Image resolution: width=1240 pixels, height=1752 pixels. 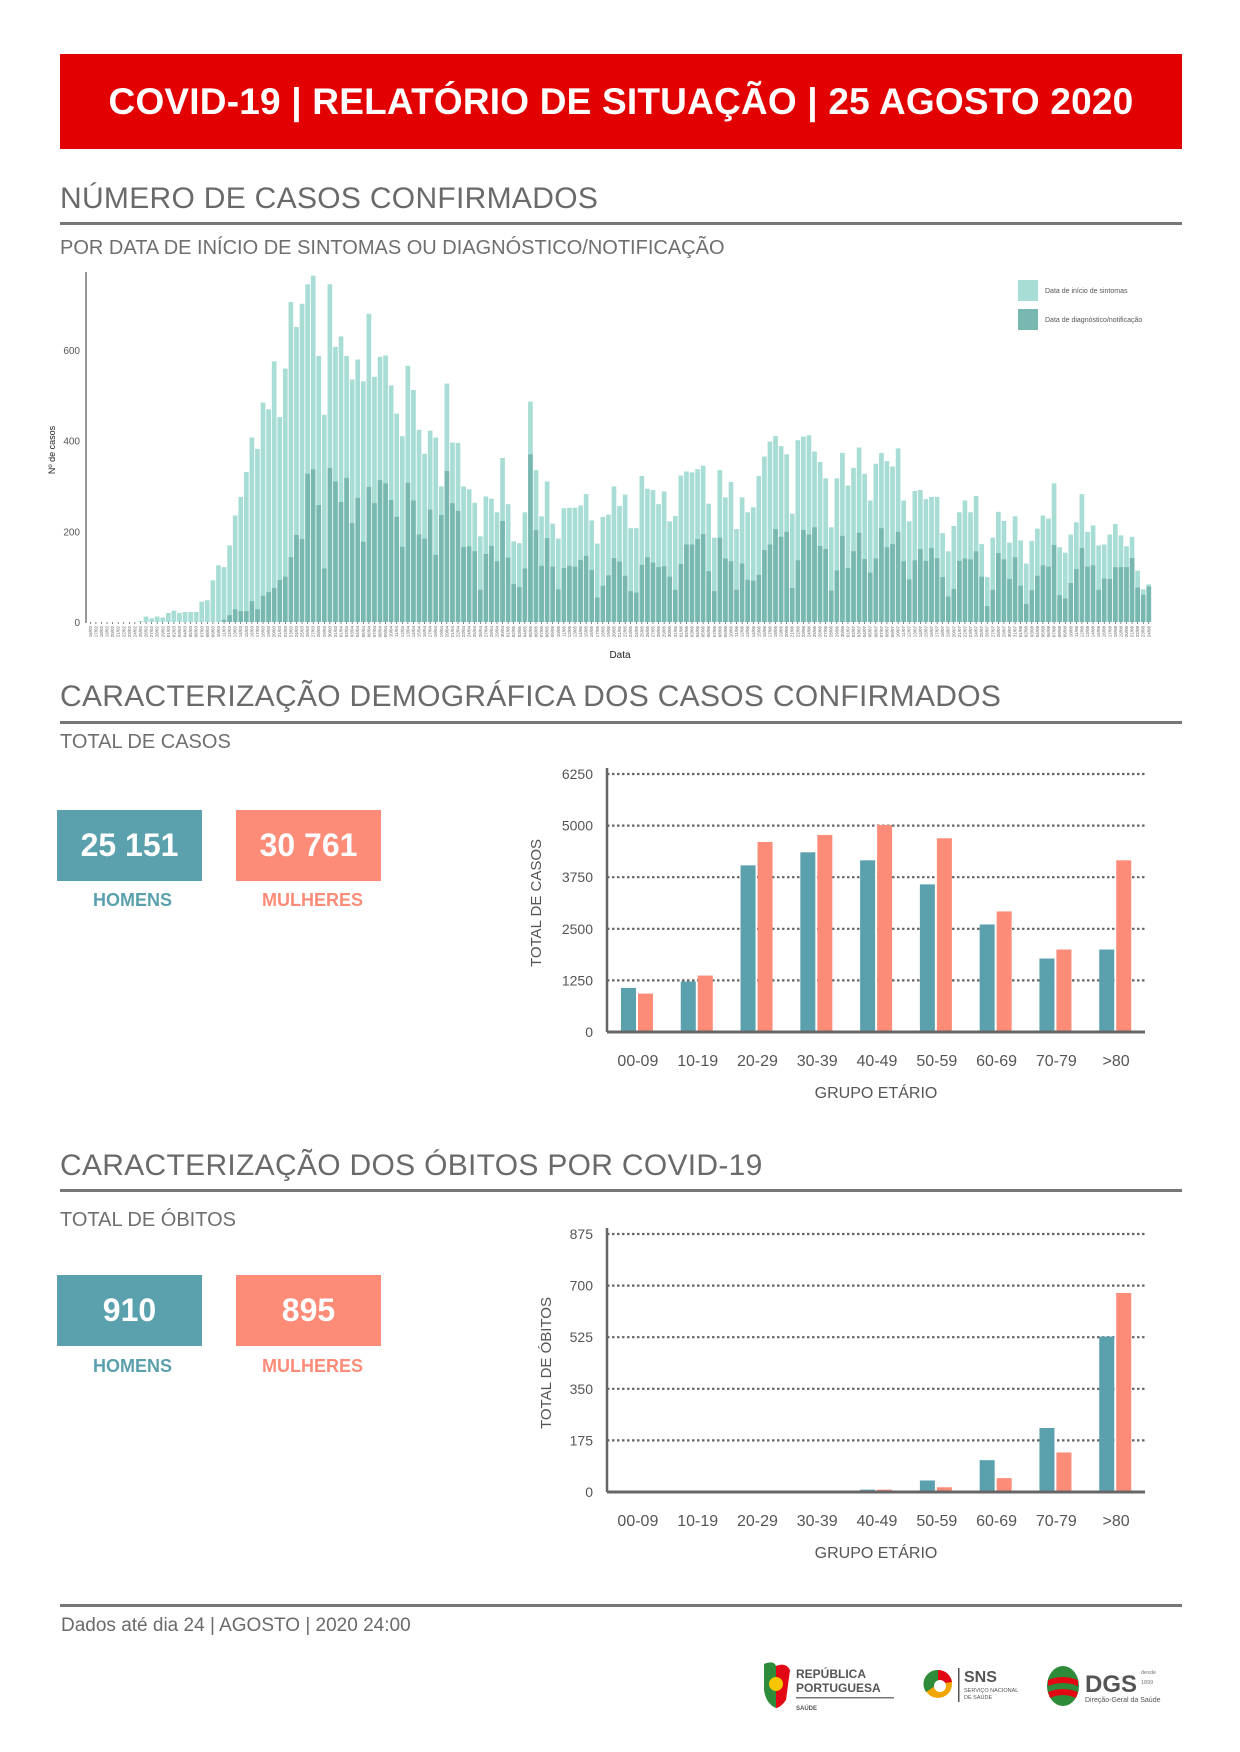 I want to click on men-cases-value: 25 151, so click(x=129, y=845).